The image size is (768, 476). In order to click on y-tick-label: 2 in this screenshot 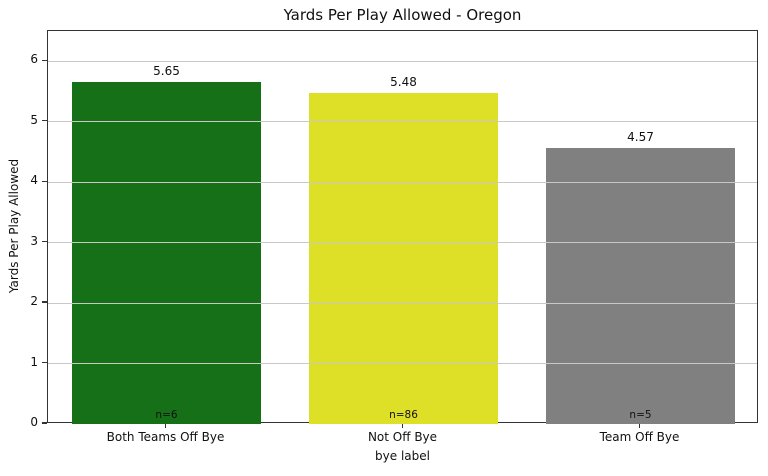, I will do `click(34, 301)`.